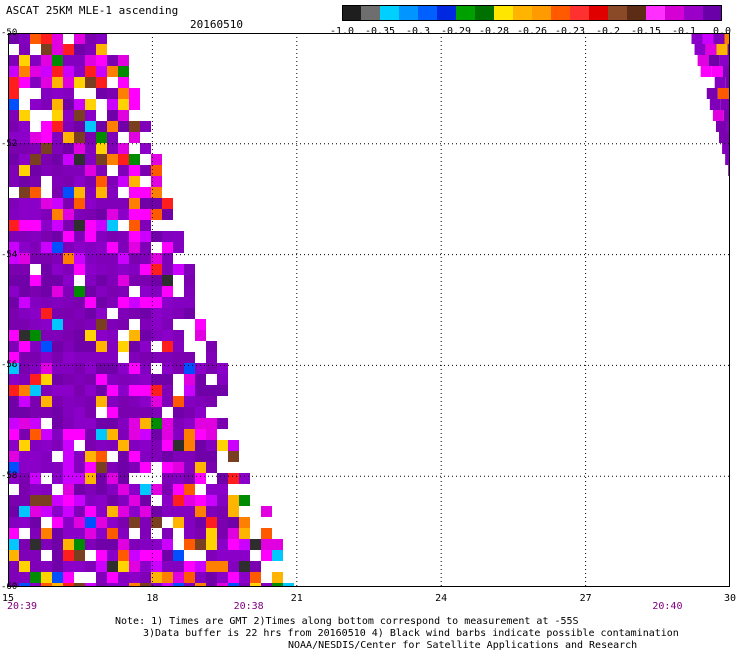  I want to click on y-tick-label: -54, so click(9, 254).